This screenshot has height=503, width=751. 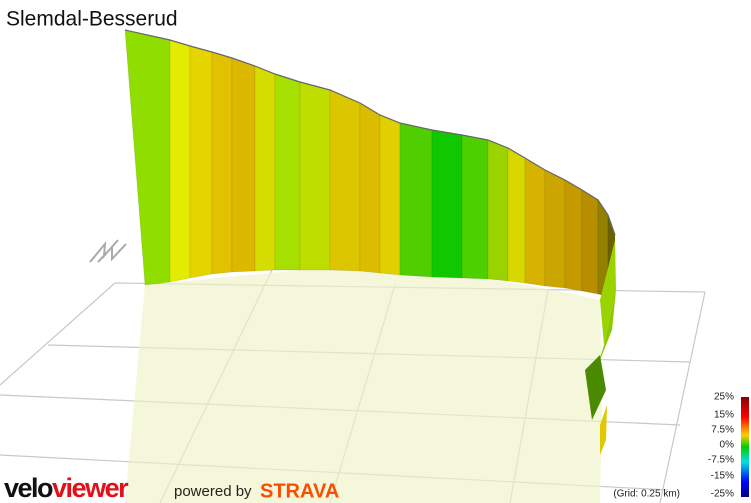 What do you see at coordinates (722, 476) in the screenshot?
I see `scale-label: -15%` at bounding box center [722, 476].